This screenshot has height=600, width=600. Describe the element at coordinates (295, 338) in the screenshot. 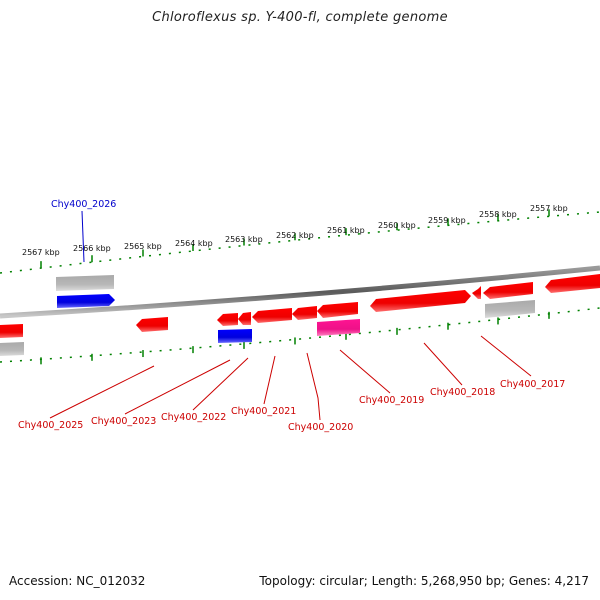

I see `inner-major-ticks` at that location.